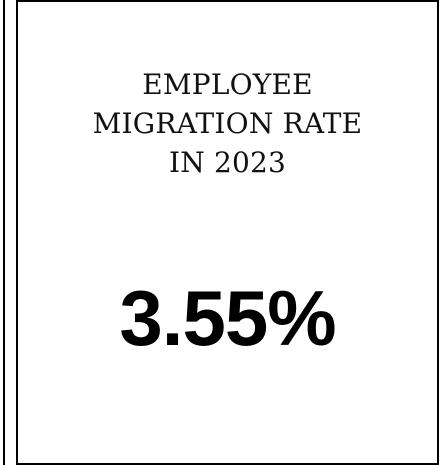  I want to click on kpi-title-line-1: EMPLOYEE, so click(227, 84).